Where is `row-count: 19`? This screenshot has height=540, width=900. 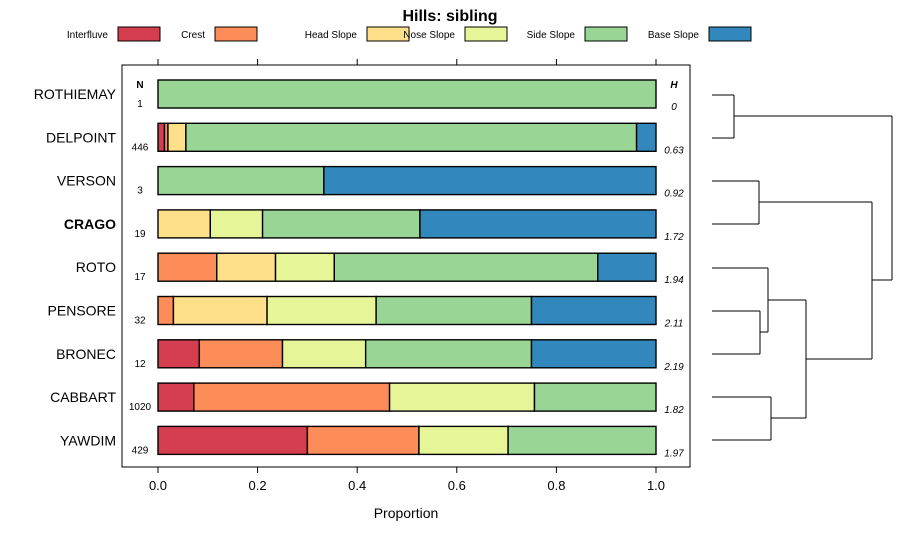 row-count: 19 is located at coordinates (140, 234).